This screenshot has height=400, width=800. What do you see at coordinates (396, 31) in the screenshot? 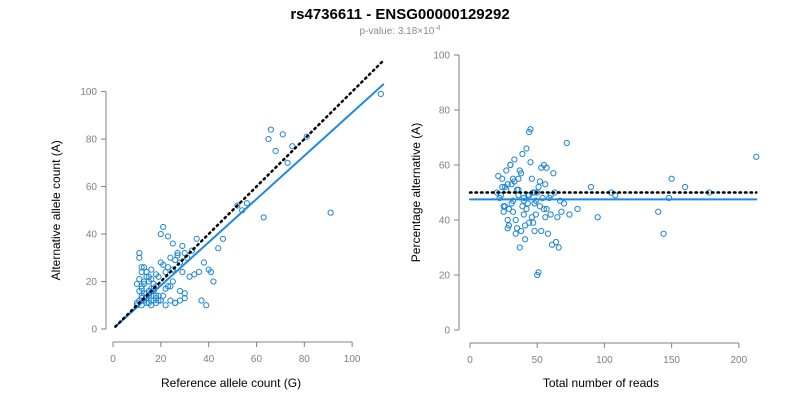
I see `subtitle-label: p-value: 3.18×10` at bounding box center [396, 31].